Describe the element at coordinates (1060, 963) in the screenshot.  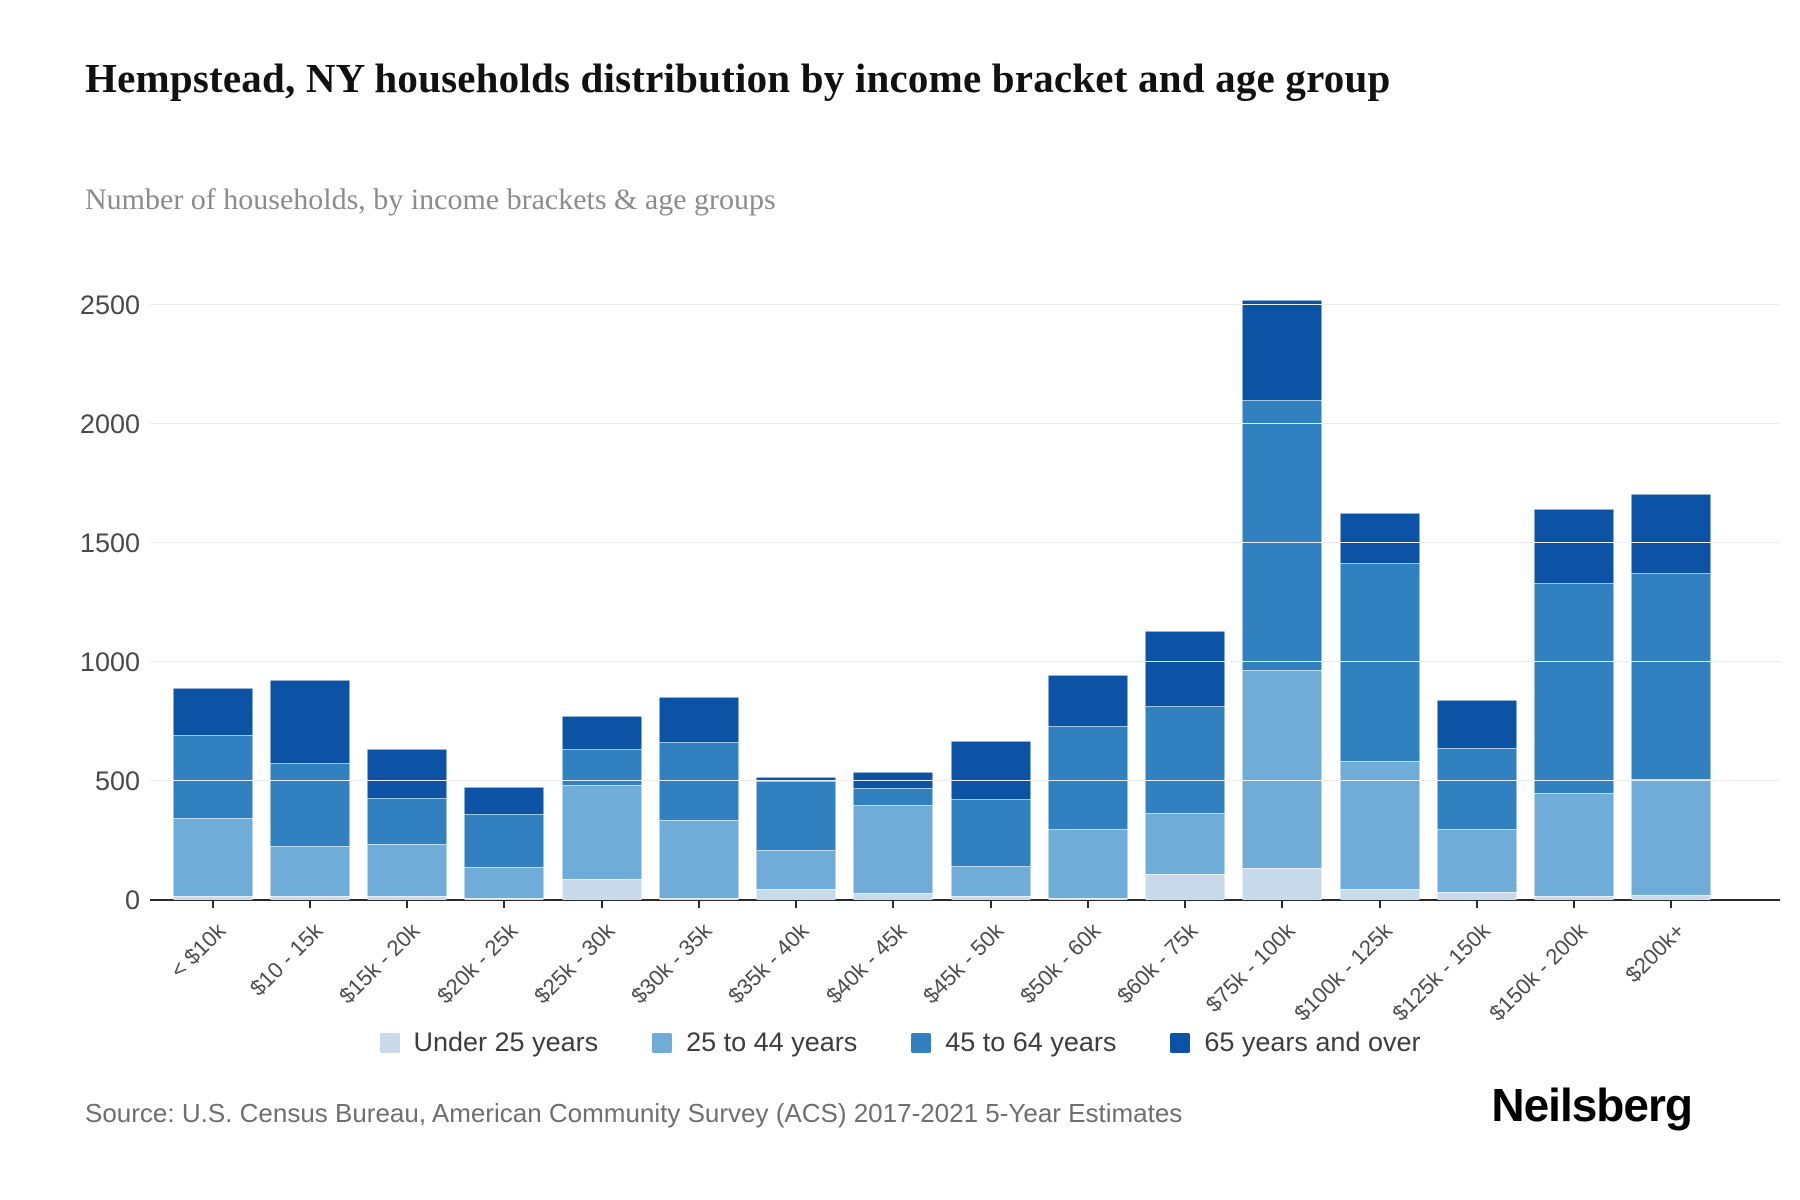
I see `x-axis-tick-label: $50k - 60k` at that location.